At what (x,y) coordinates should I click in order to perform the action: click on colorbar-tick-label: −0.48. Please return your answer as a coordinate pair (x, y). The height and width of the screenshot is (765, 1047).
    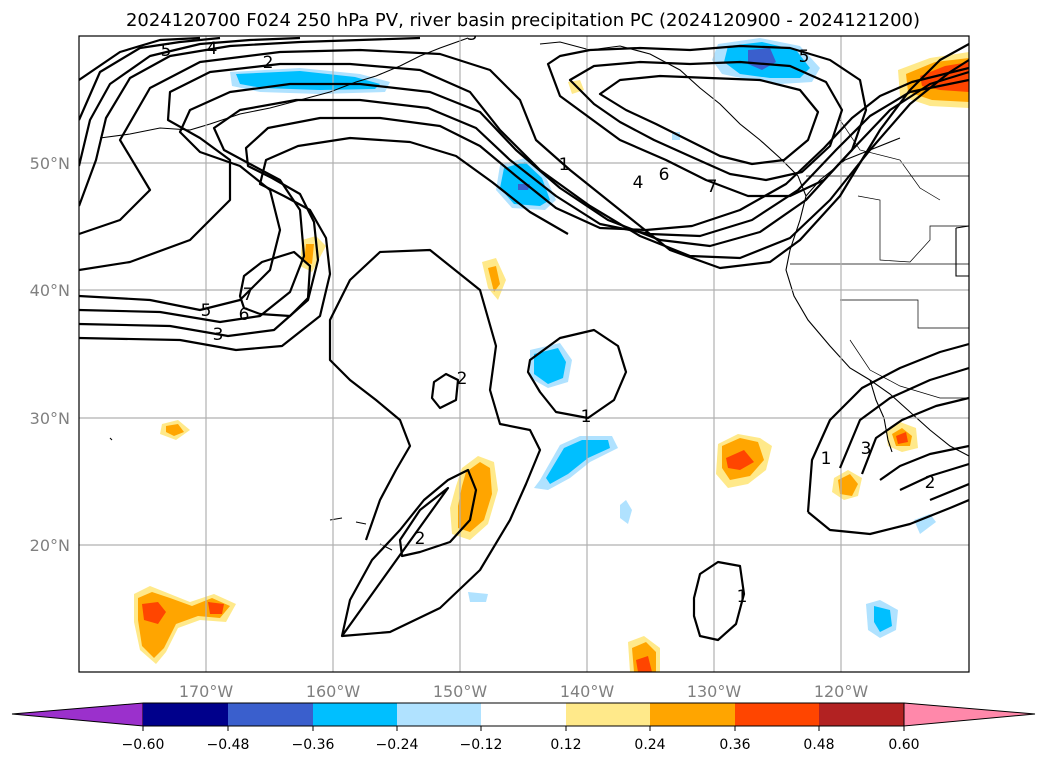
    Looking at the image, I should click on (228, 745).